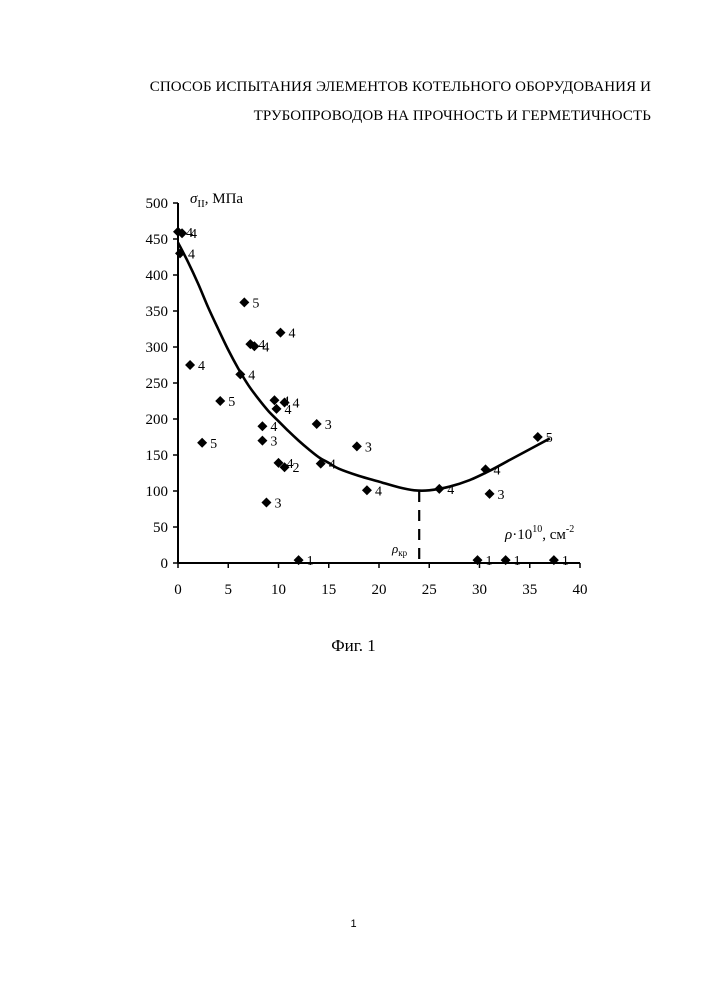 This screenshot has height=1000, width=707. What do you see at coordinates (429, 590) in the screenshot?
I see `x-tick-label: 25` at bounding box center [429, 590].